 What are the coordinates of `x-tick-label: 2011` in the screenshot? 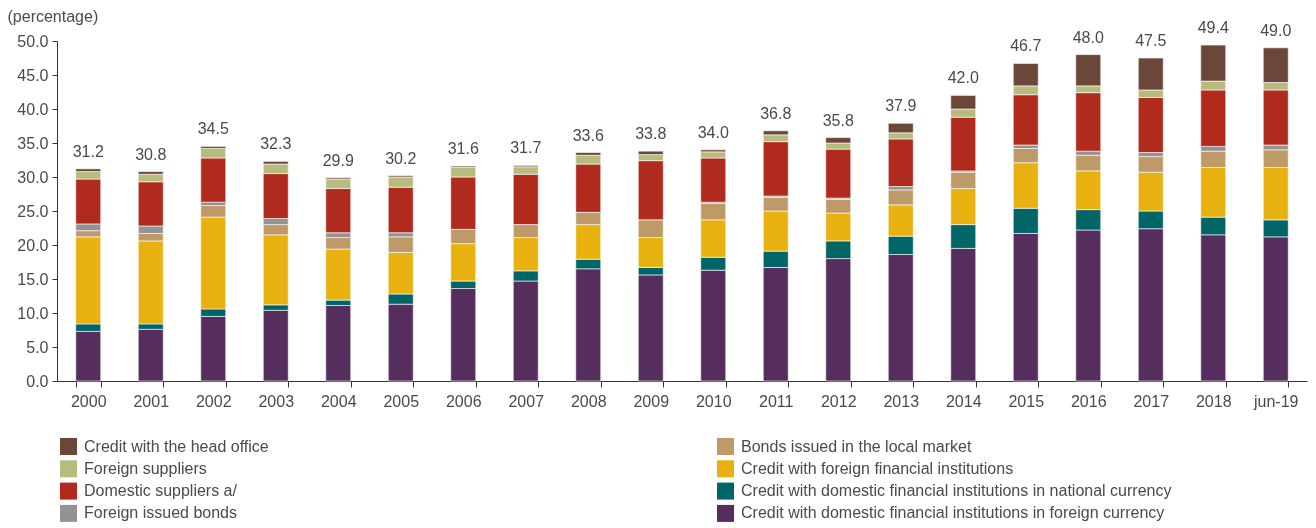 It's located at (776, 401).